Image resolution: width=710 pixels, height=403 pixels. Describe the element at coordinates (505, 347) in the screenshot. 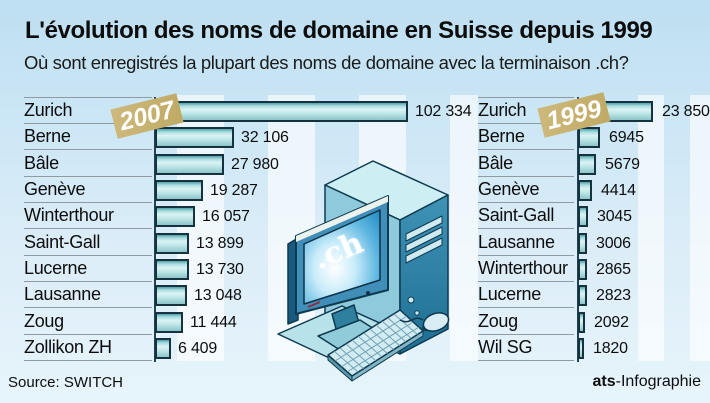

I see `category-label: Wil SG` at that location.